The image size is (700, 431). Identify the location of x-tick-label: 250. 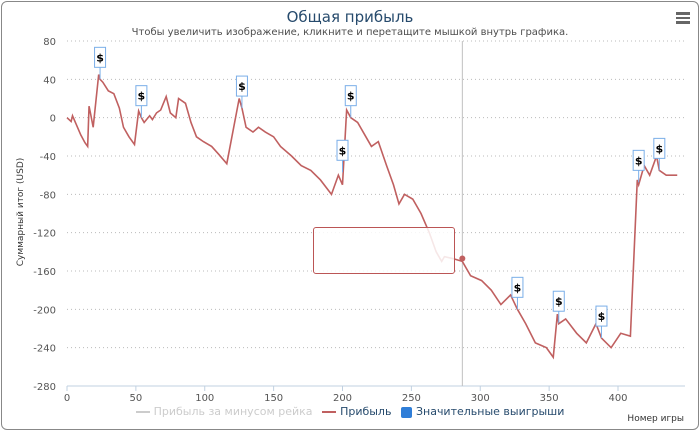
(411, 398).